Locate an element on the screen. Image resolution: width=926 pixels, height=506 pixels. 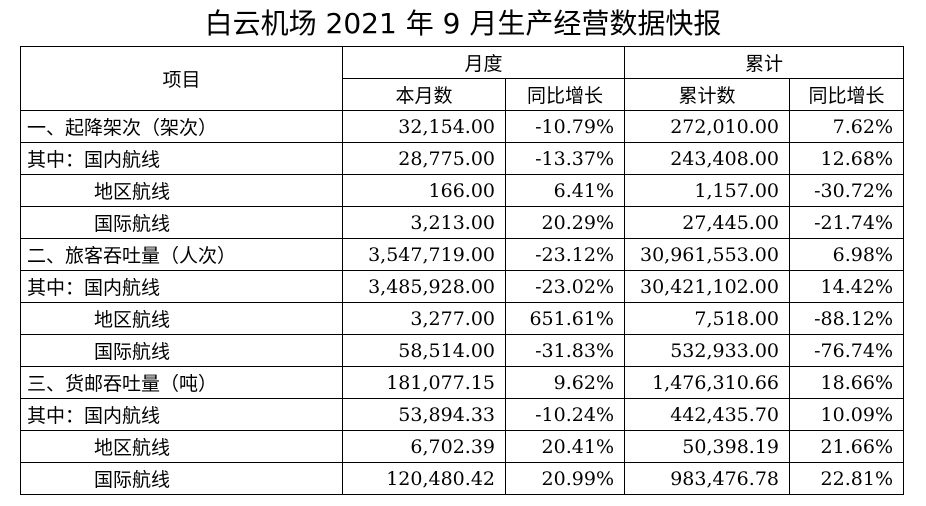
table-row: 地区航线 6,702.39 20.41% 50,398.19 21.66% is located at coordinates (462, 446).